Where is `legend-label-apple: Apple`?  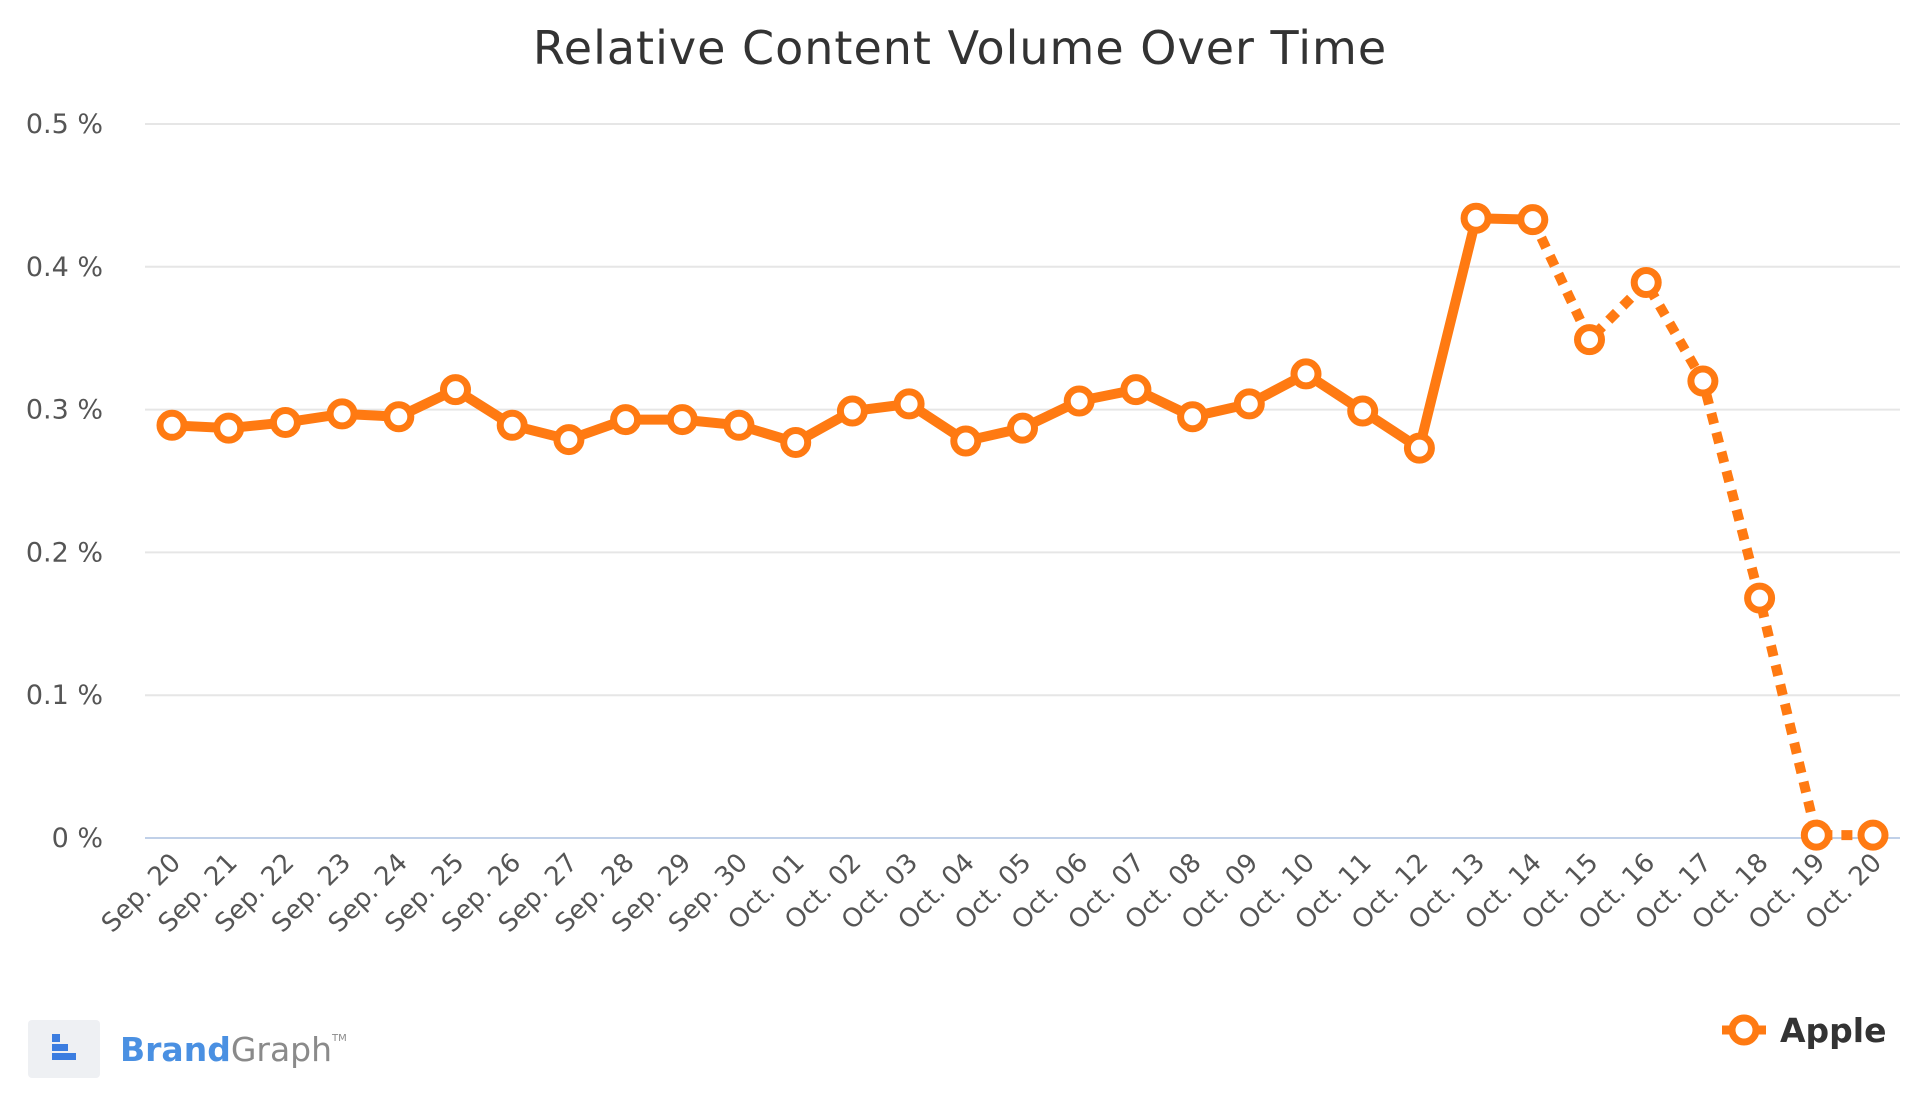
legend-label-apple: Apple is located at coordinates (1833, 1030).